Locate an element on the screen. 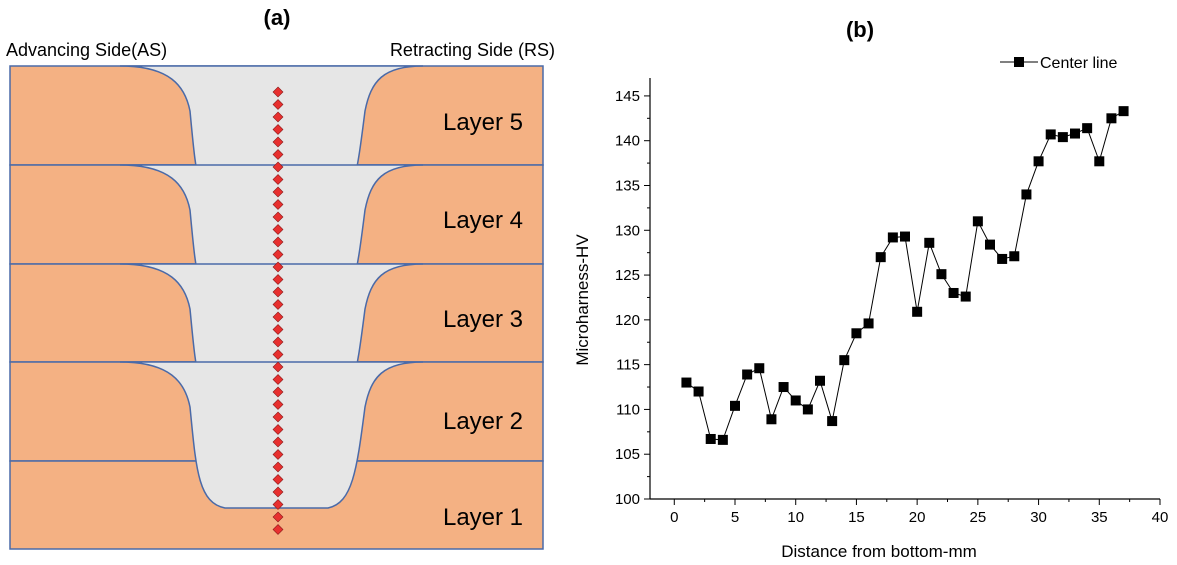 The height and width of the screenshot is (565, 1177). y-axis-label: Microharness-HV is located at coordinates (582, 300).